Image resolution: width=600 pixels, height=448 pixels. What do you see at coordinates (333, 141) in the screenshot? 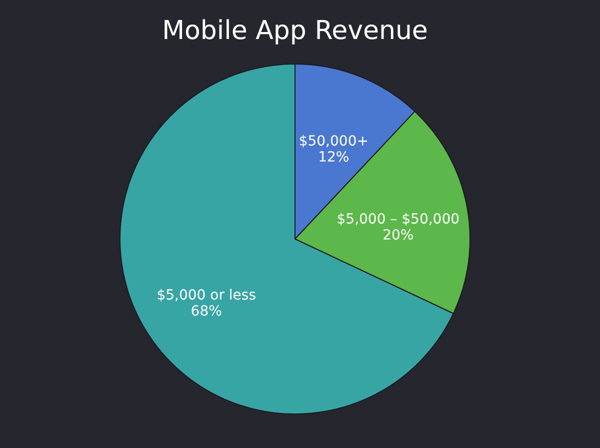
I see `slice-label: $50,000+` at bounding box center [333, 141].